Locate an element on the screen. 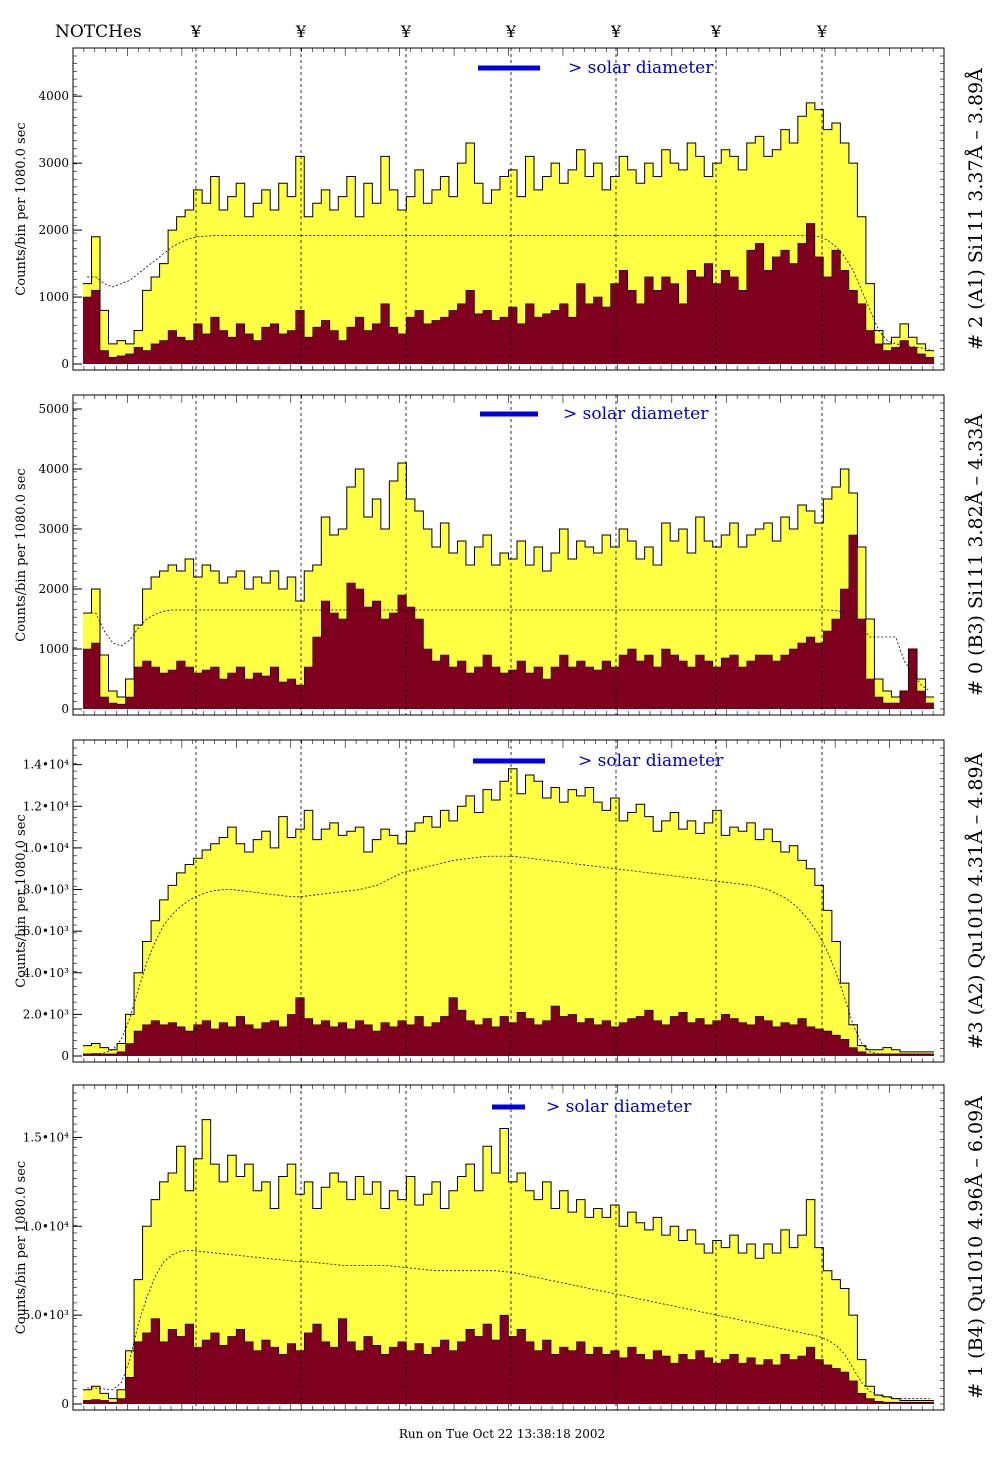  panel-1-ytick-label-0: 0 is located at coordinates (65, 364).